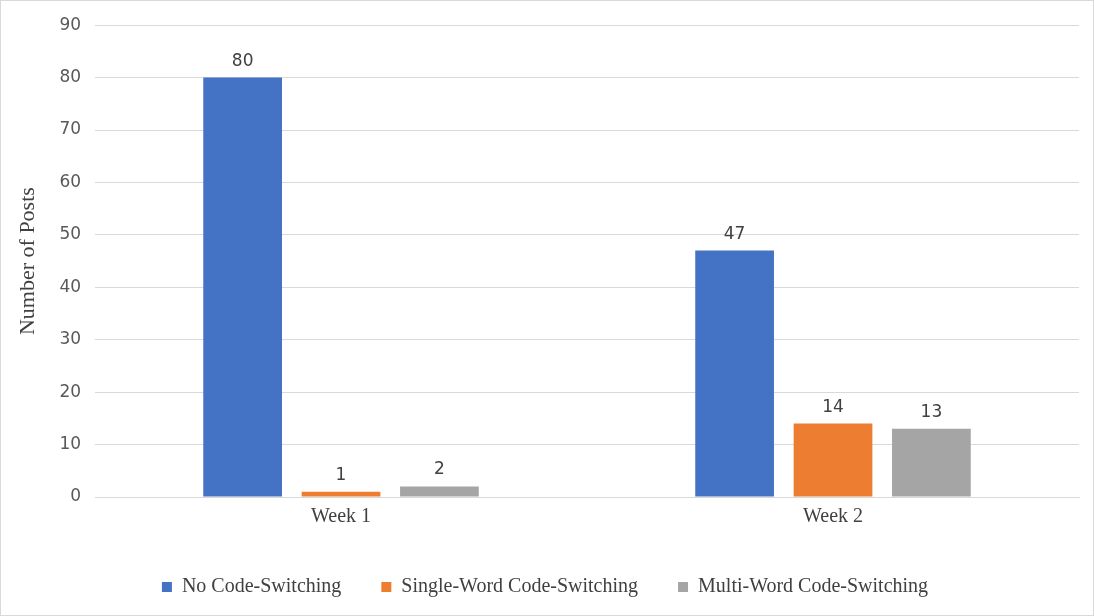 The width and height of the screenshot is (1094, 616). What do you see at coordinates (341, 515) in the screenshot?
I see `x-tick-label: Week 1` at bounding box center [341, 515].